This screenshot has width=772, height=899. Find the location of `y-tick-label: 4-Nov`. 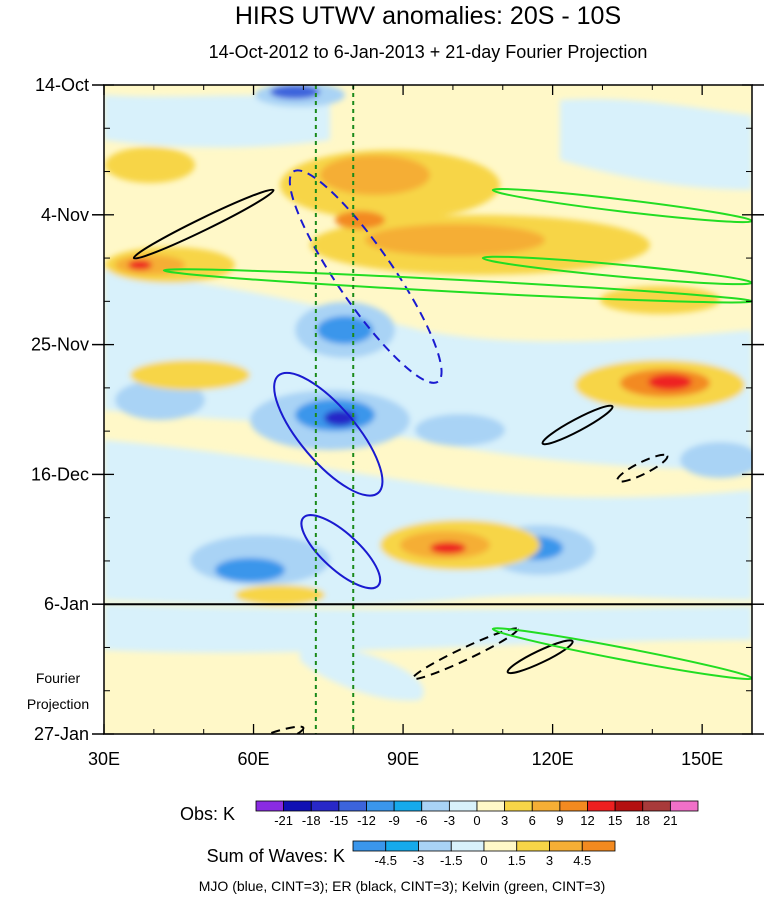

y-tick-label: 4-Nov is located at coordinates (65, 215).